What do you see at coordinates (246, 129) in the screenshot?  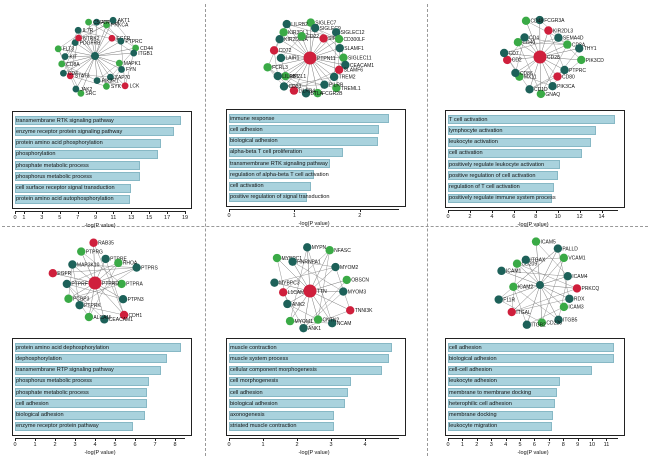 I see `bar-category-label: cell adhesion` at bounding box center [246, 129].